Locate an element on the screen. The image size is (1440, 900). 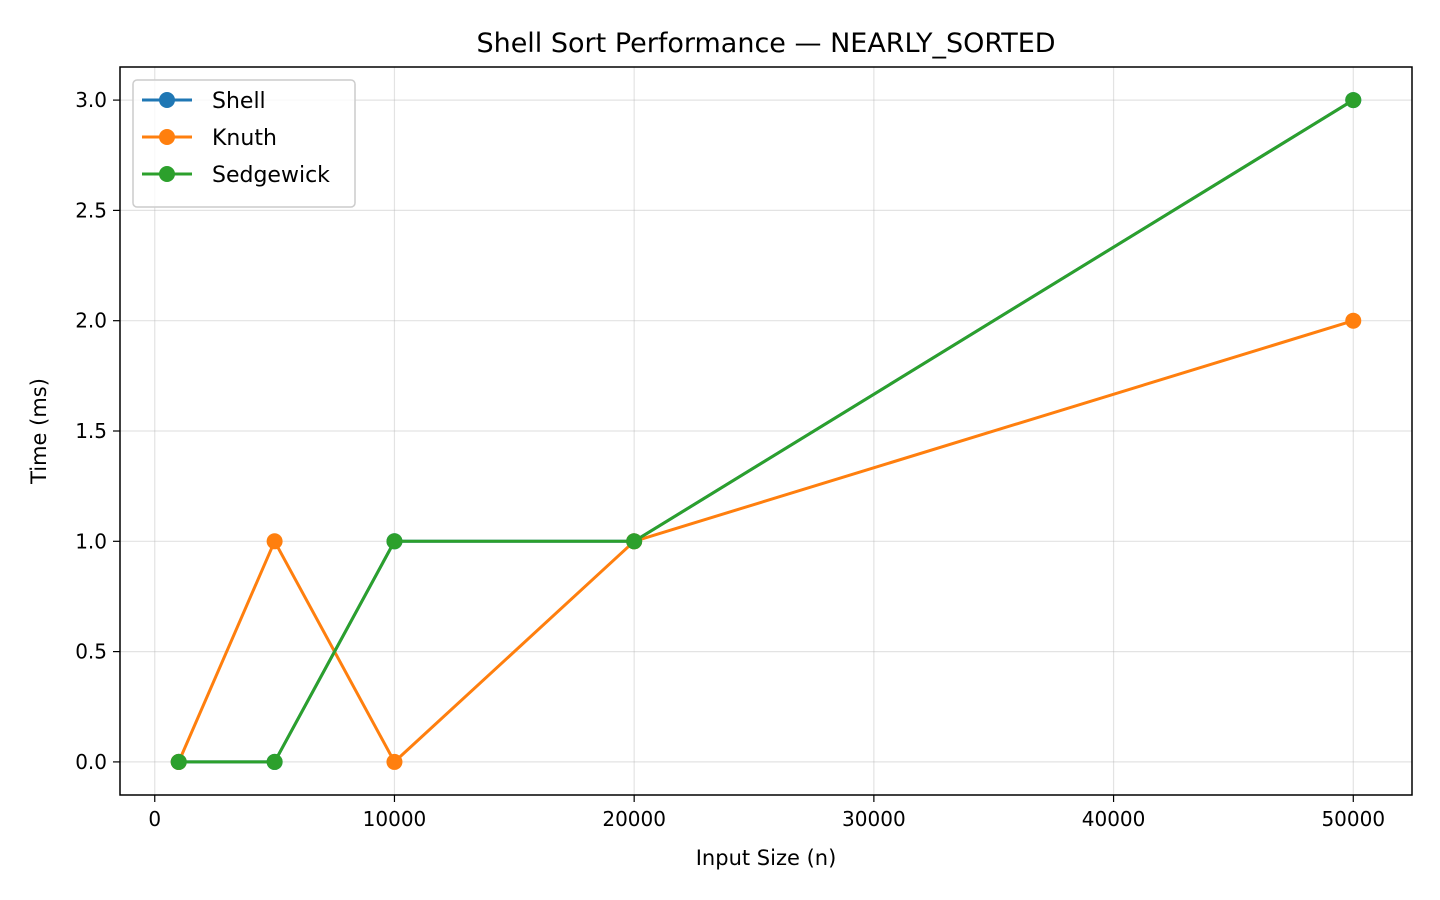
x-tick-label: 20000 is located at coordinates (634, 819).